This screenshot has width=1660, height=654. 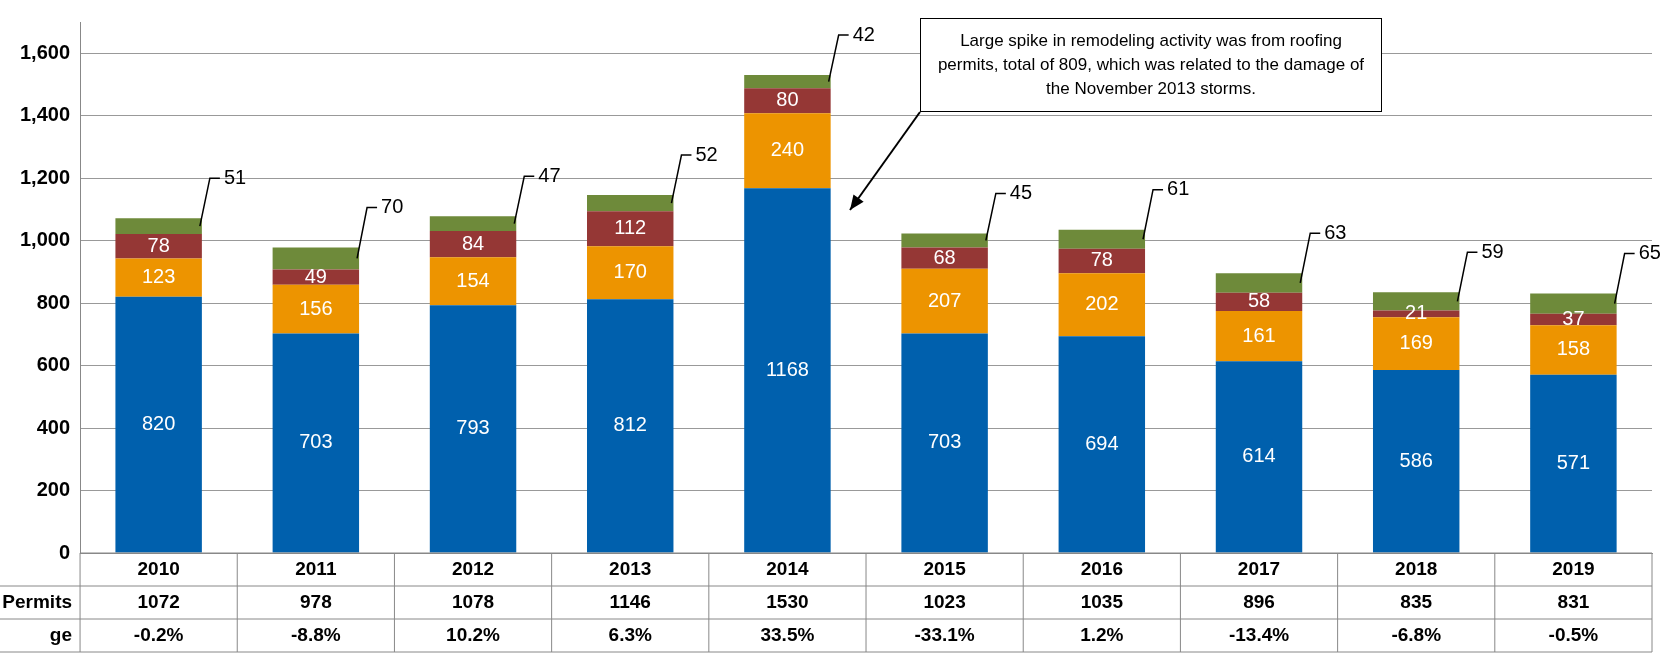 I want to click on total-label: 1035, so click(x=1102, y=601).